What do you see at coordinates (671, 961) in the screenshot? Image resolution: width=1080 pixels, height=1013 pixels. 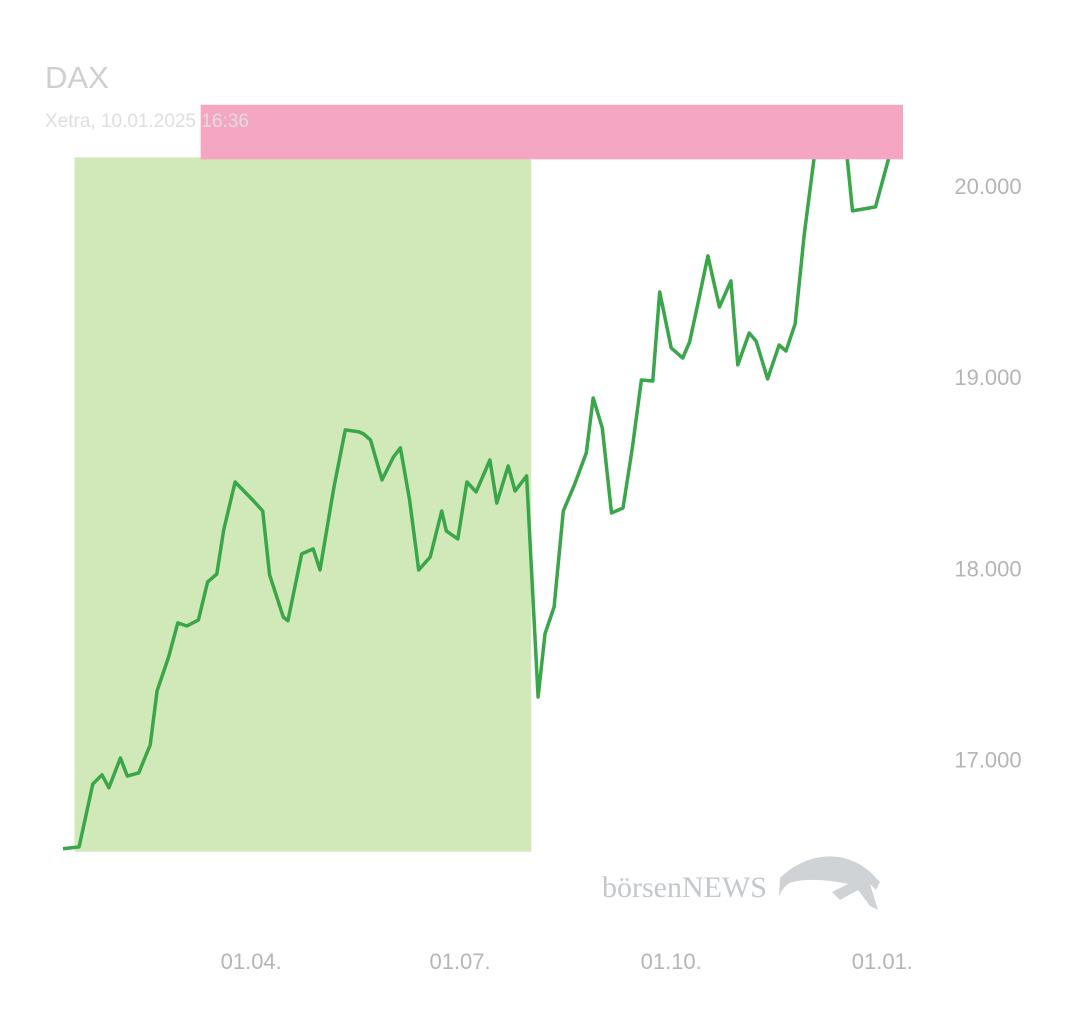 I see `x-tick-label: 01.10.` at bounding box center [671, 961].